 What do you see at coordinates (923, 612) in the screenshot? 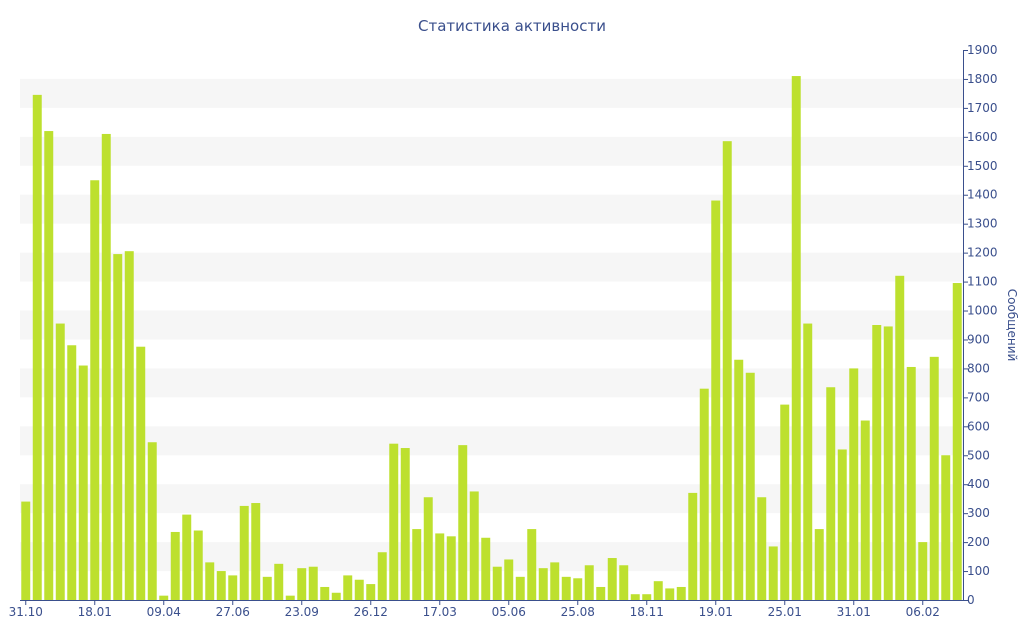
I see `x-tick-label: 06.02` at bounding box center [923, 612].